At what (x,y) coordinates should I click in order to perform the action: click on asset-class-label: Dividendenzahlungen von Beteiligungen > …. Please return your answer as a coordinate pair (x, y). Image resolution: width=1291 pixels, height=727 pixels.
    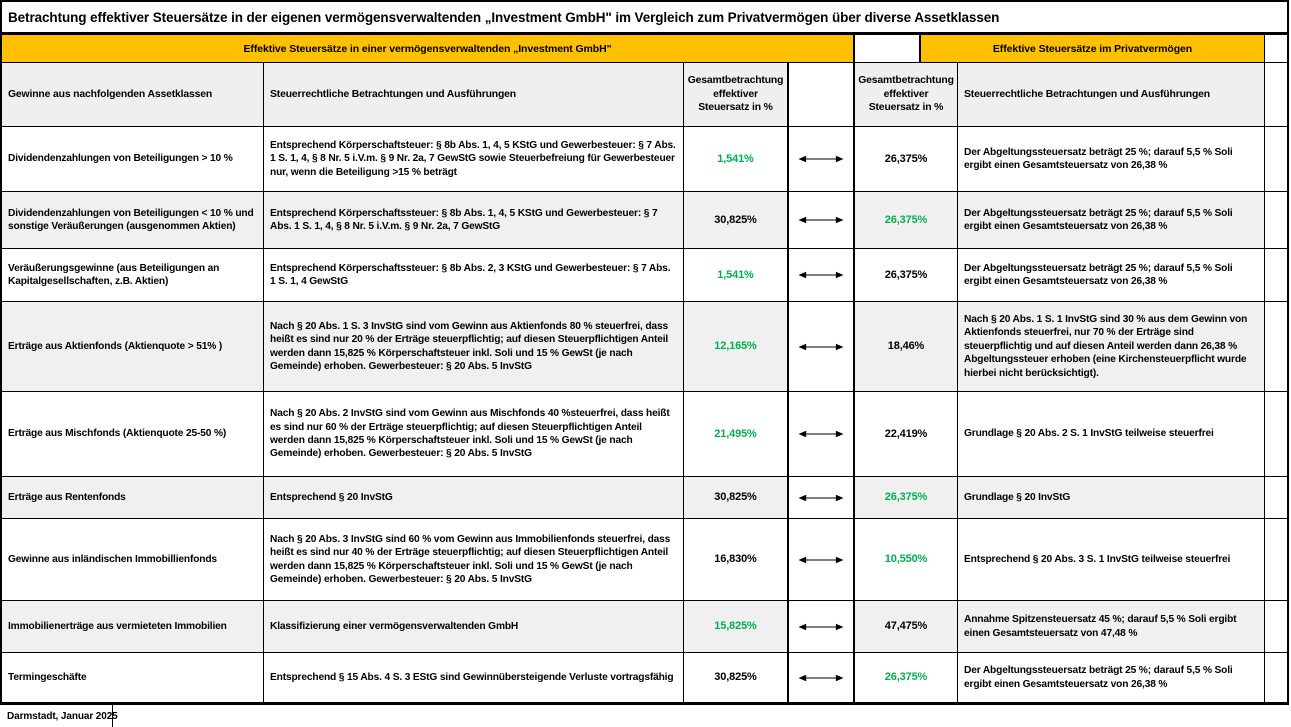
    Looking at the image, I should click on (133, 159).